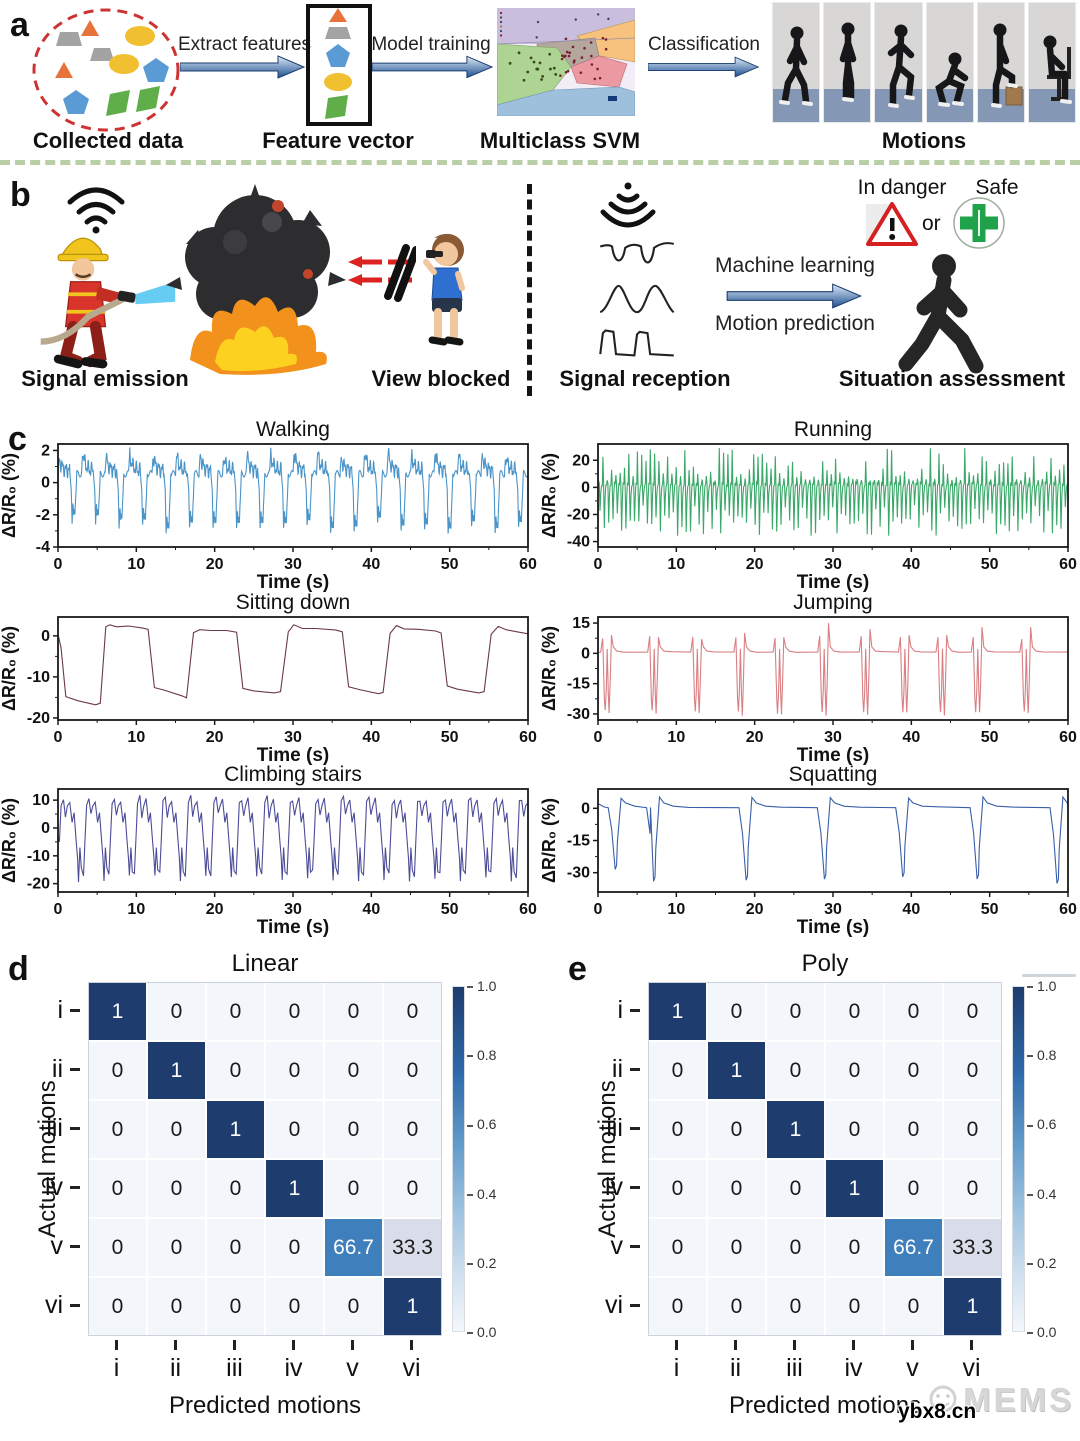 This screenshot has height=1441, width=1080. What do you see at coordinates (676, 1361) in the screenshot?
I see `col-label-i: i` at bounding box center [676, 1361].